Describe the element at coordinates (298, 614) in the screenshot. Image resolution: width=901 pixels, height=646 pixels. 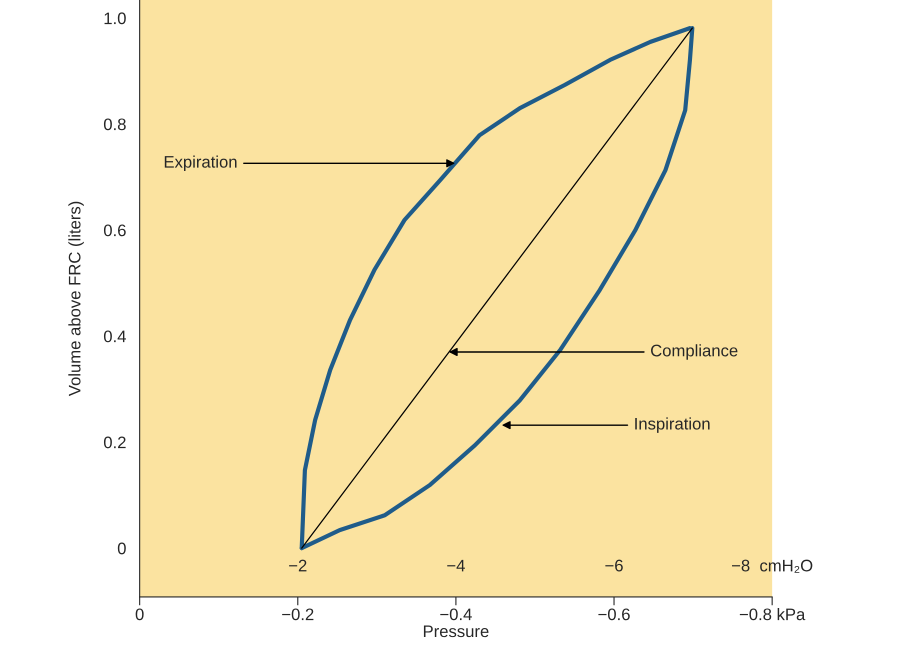
I see `x-tick-label: −0.2` at that location.